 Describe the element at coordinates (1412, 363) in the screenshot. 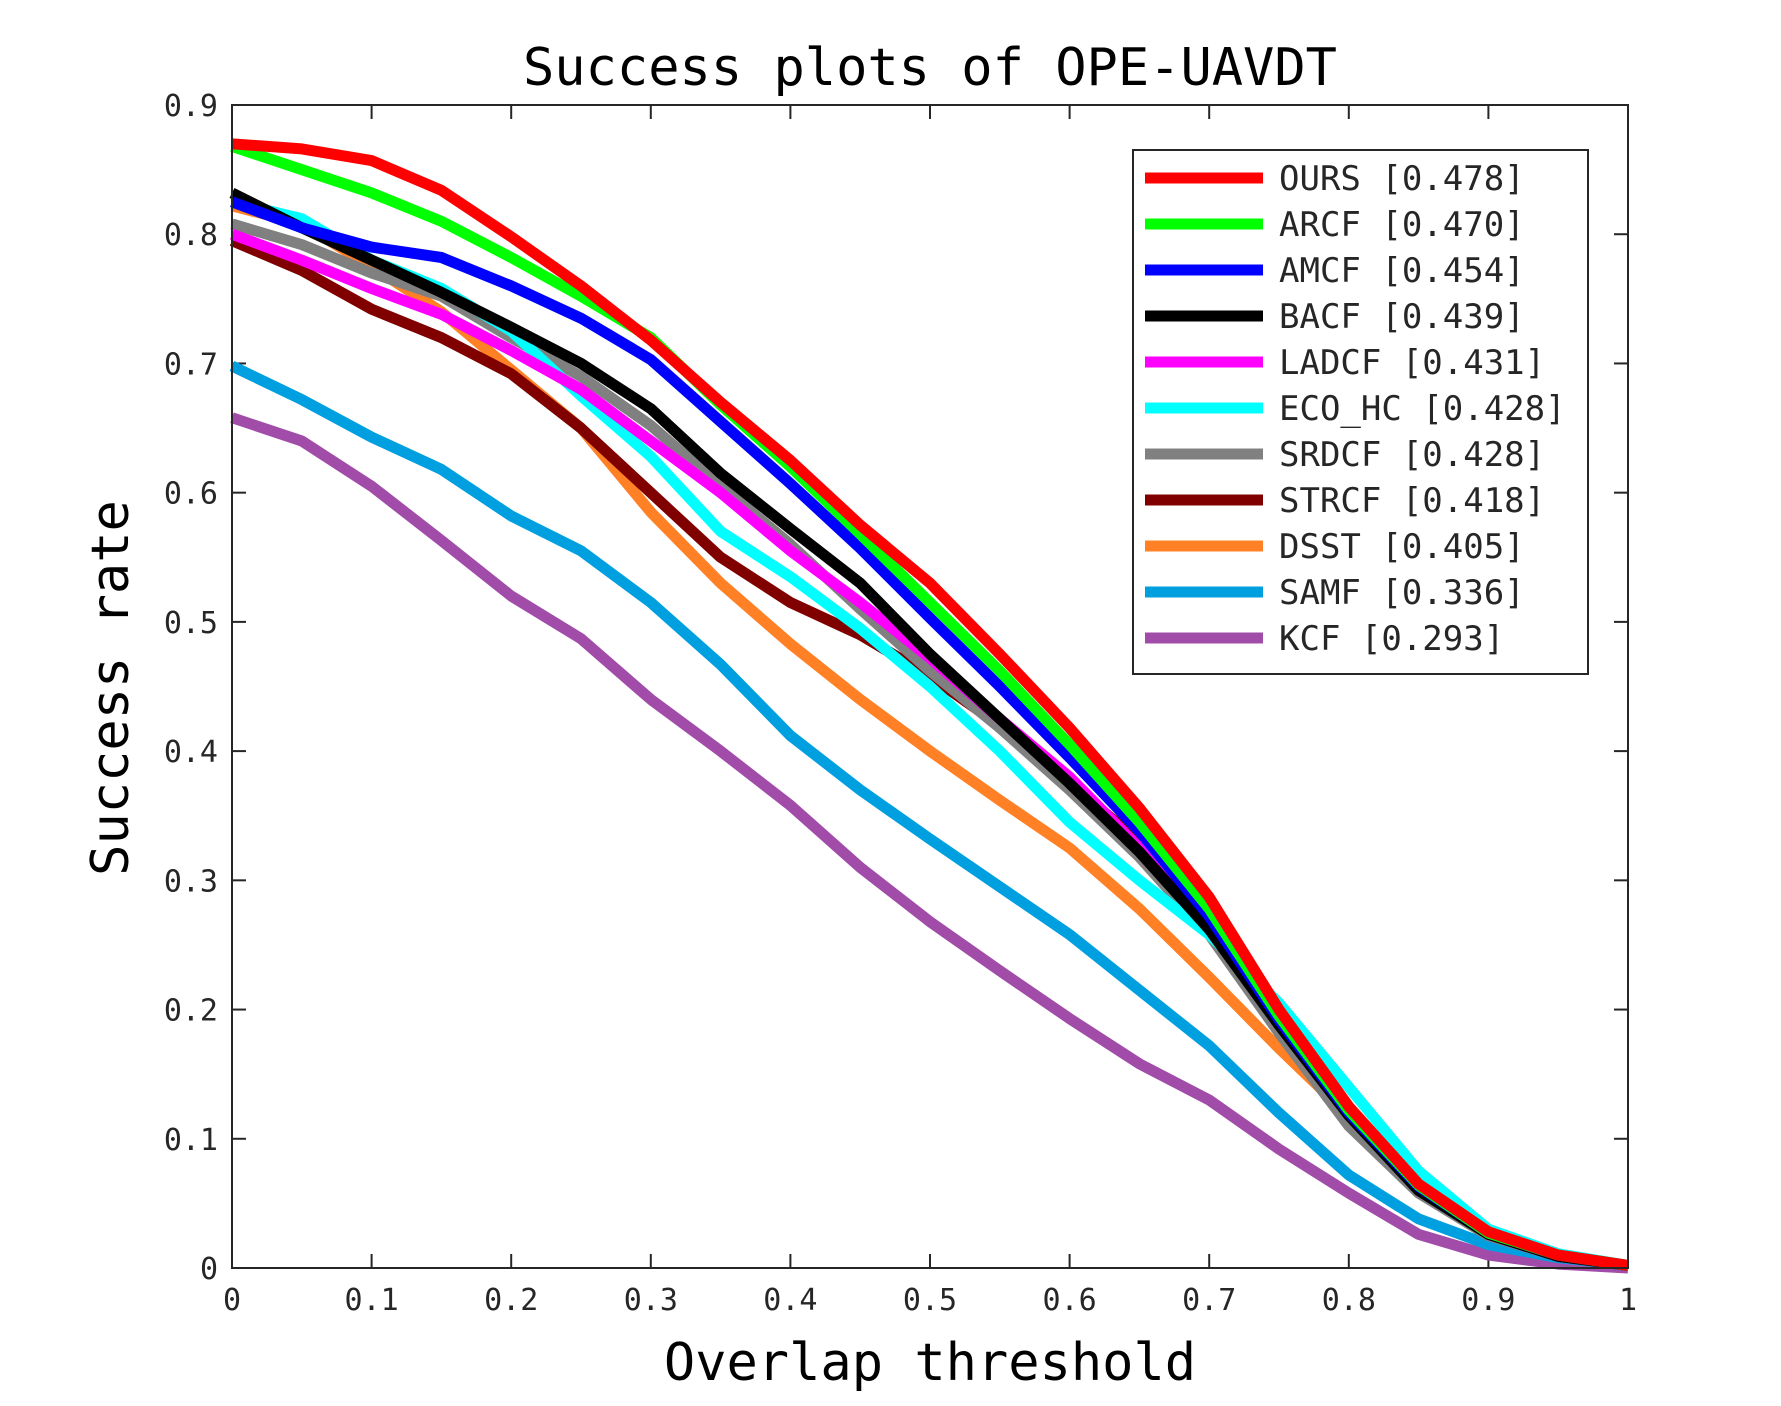

I see `legend-label: LADCF [0.431]` at that location.